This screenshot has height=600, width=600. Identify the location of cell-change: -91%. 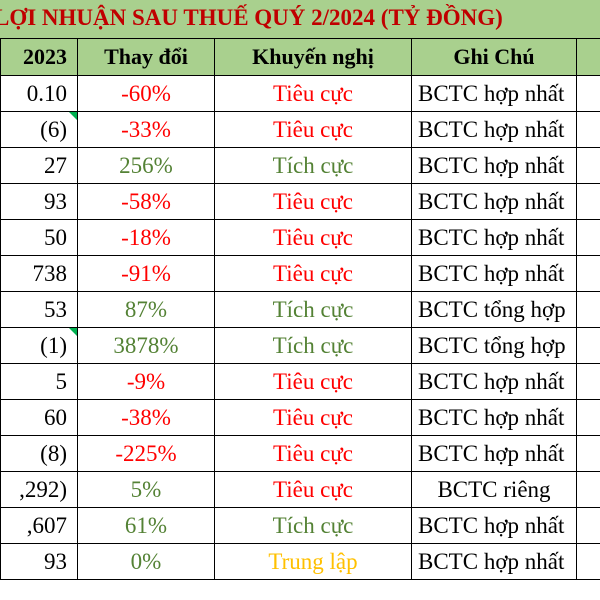
(146, 273).